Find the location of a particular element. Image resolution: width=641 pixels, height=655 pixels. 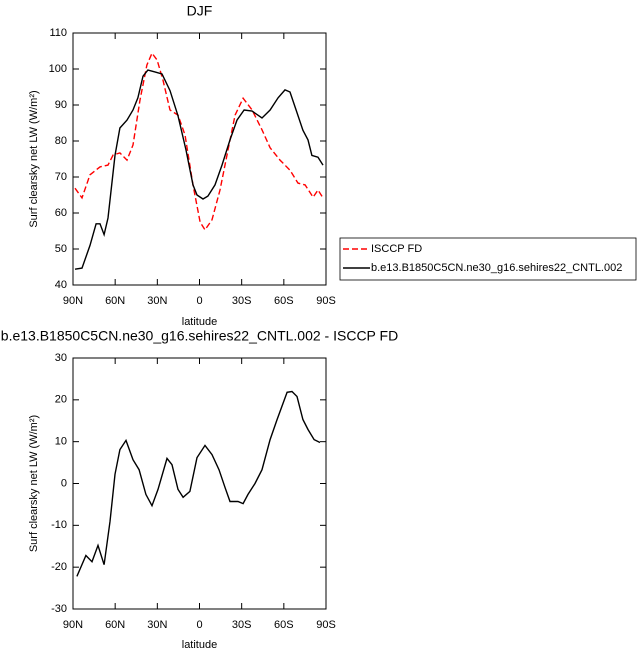

y-tick-label: 20 is located at coordinates (61, 400).